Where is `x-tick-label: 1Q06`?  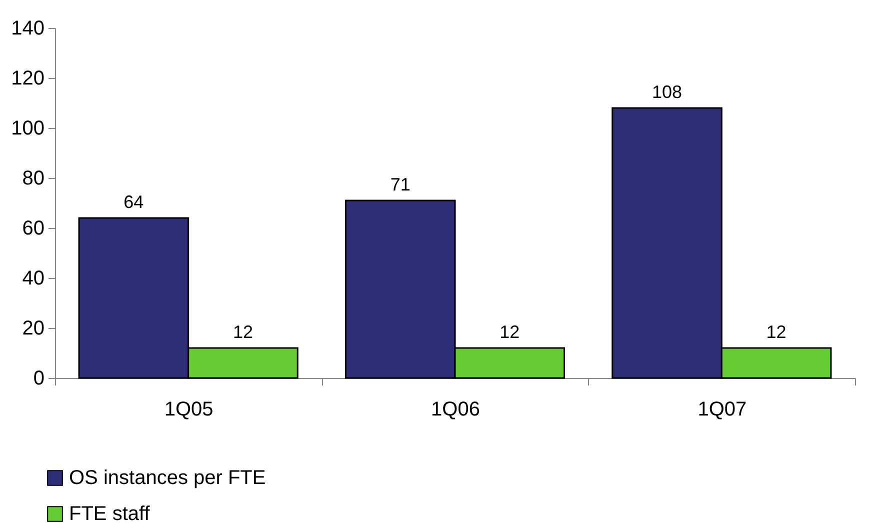
x-tick-label: 1Q06 is located at coordinates (455, 409).